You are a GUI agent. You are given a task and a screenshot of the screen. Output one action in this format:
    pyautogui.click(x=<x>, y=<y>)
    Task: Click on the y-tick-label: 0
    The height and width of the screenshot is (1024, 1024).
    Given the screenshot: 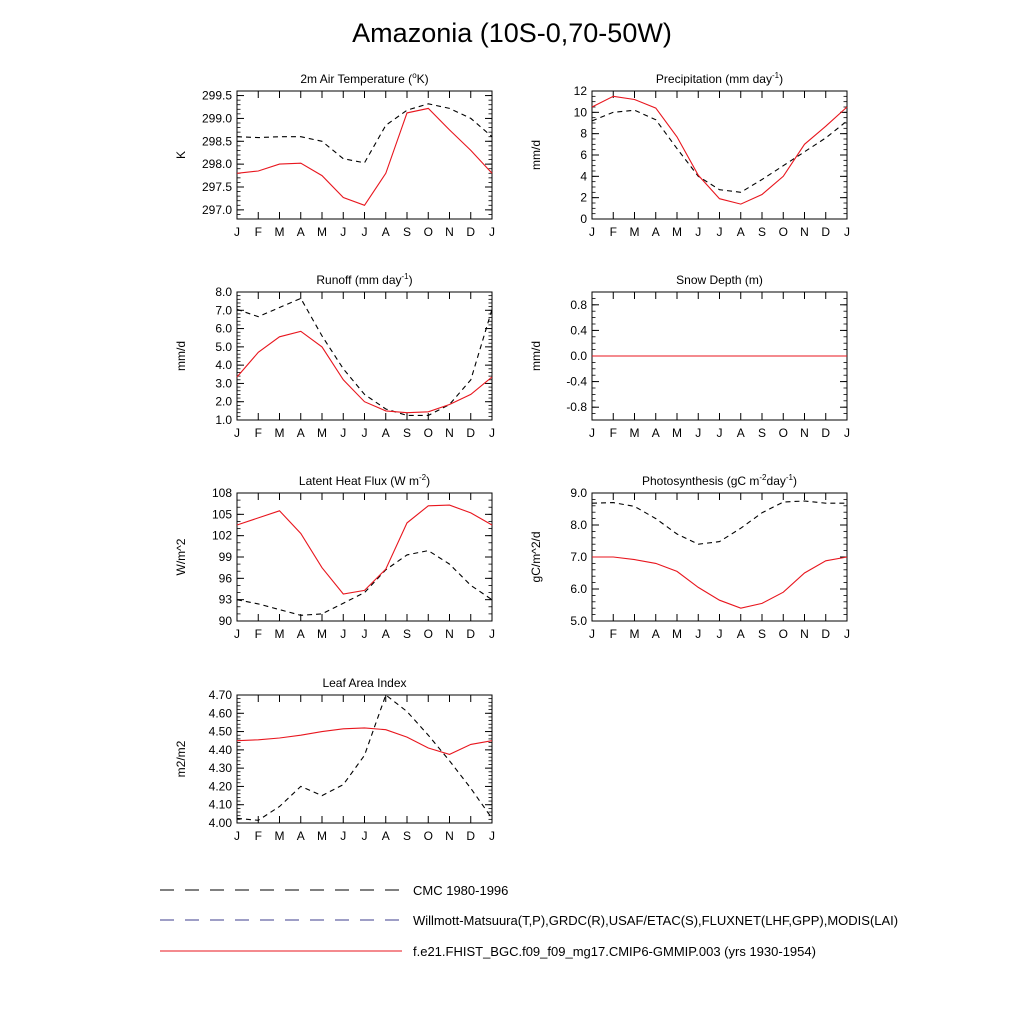 What is the action you would take?
    pyautogui.click(x=583, y=219)
    